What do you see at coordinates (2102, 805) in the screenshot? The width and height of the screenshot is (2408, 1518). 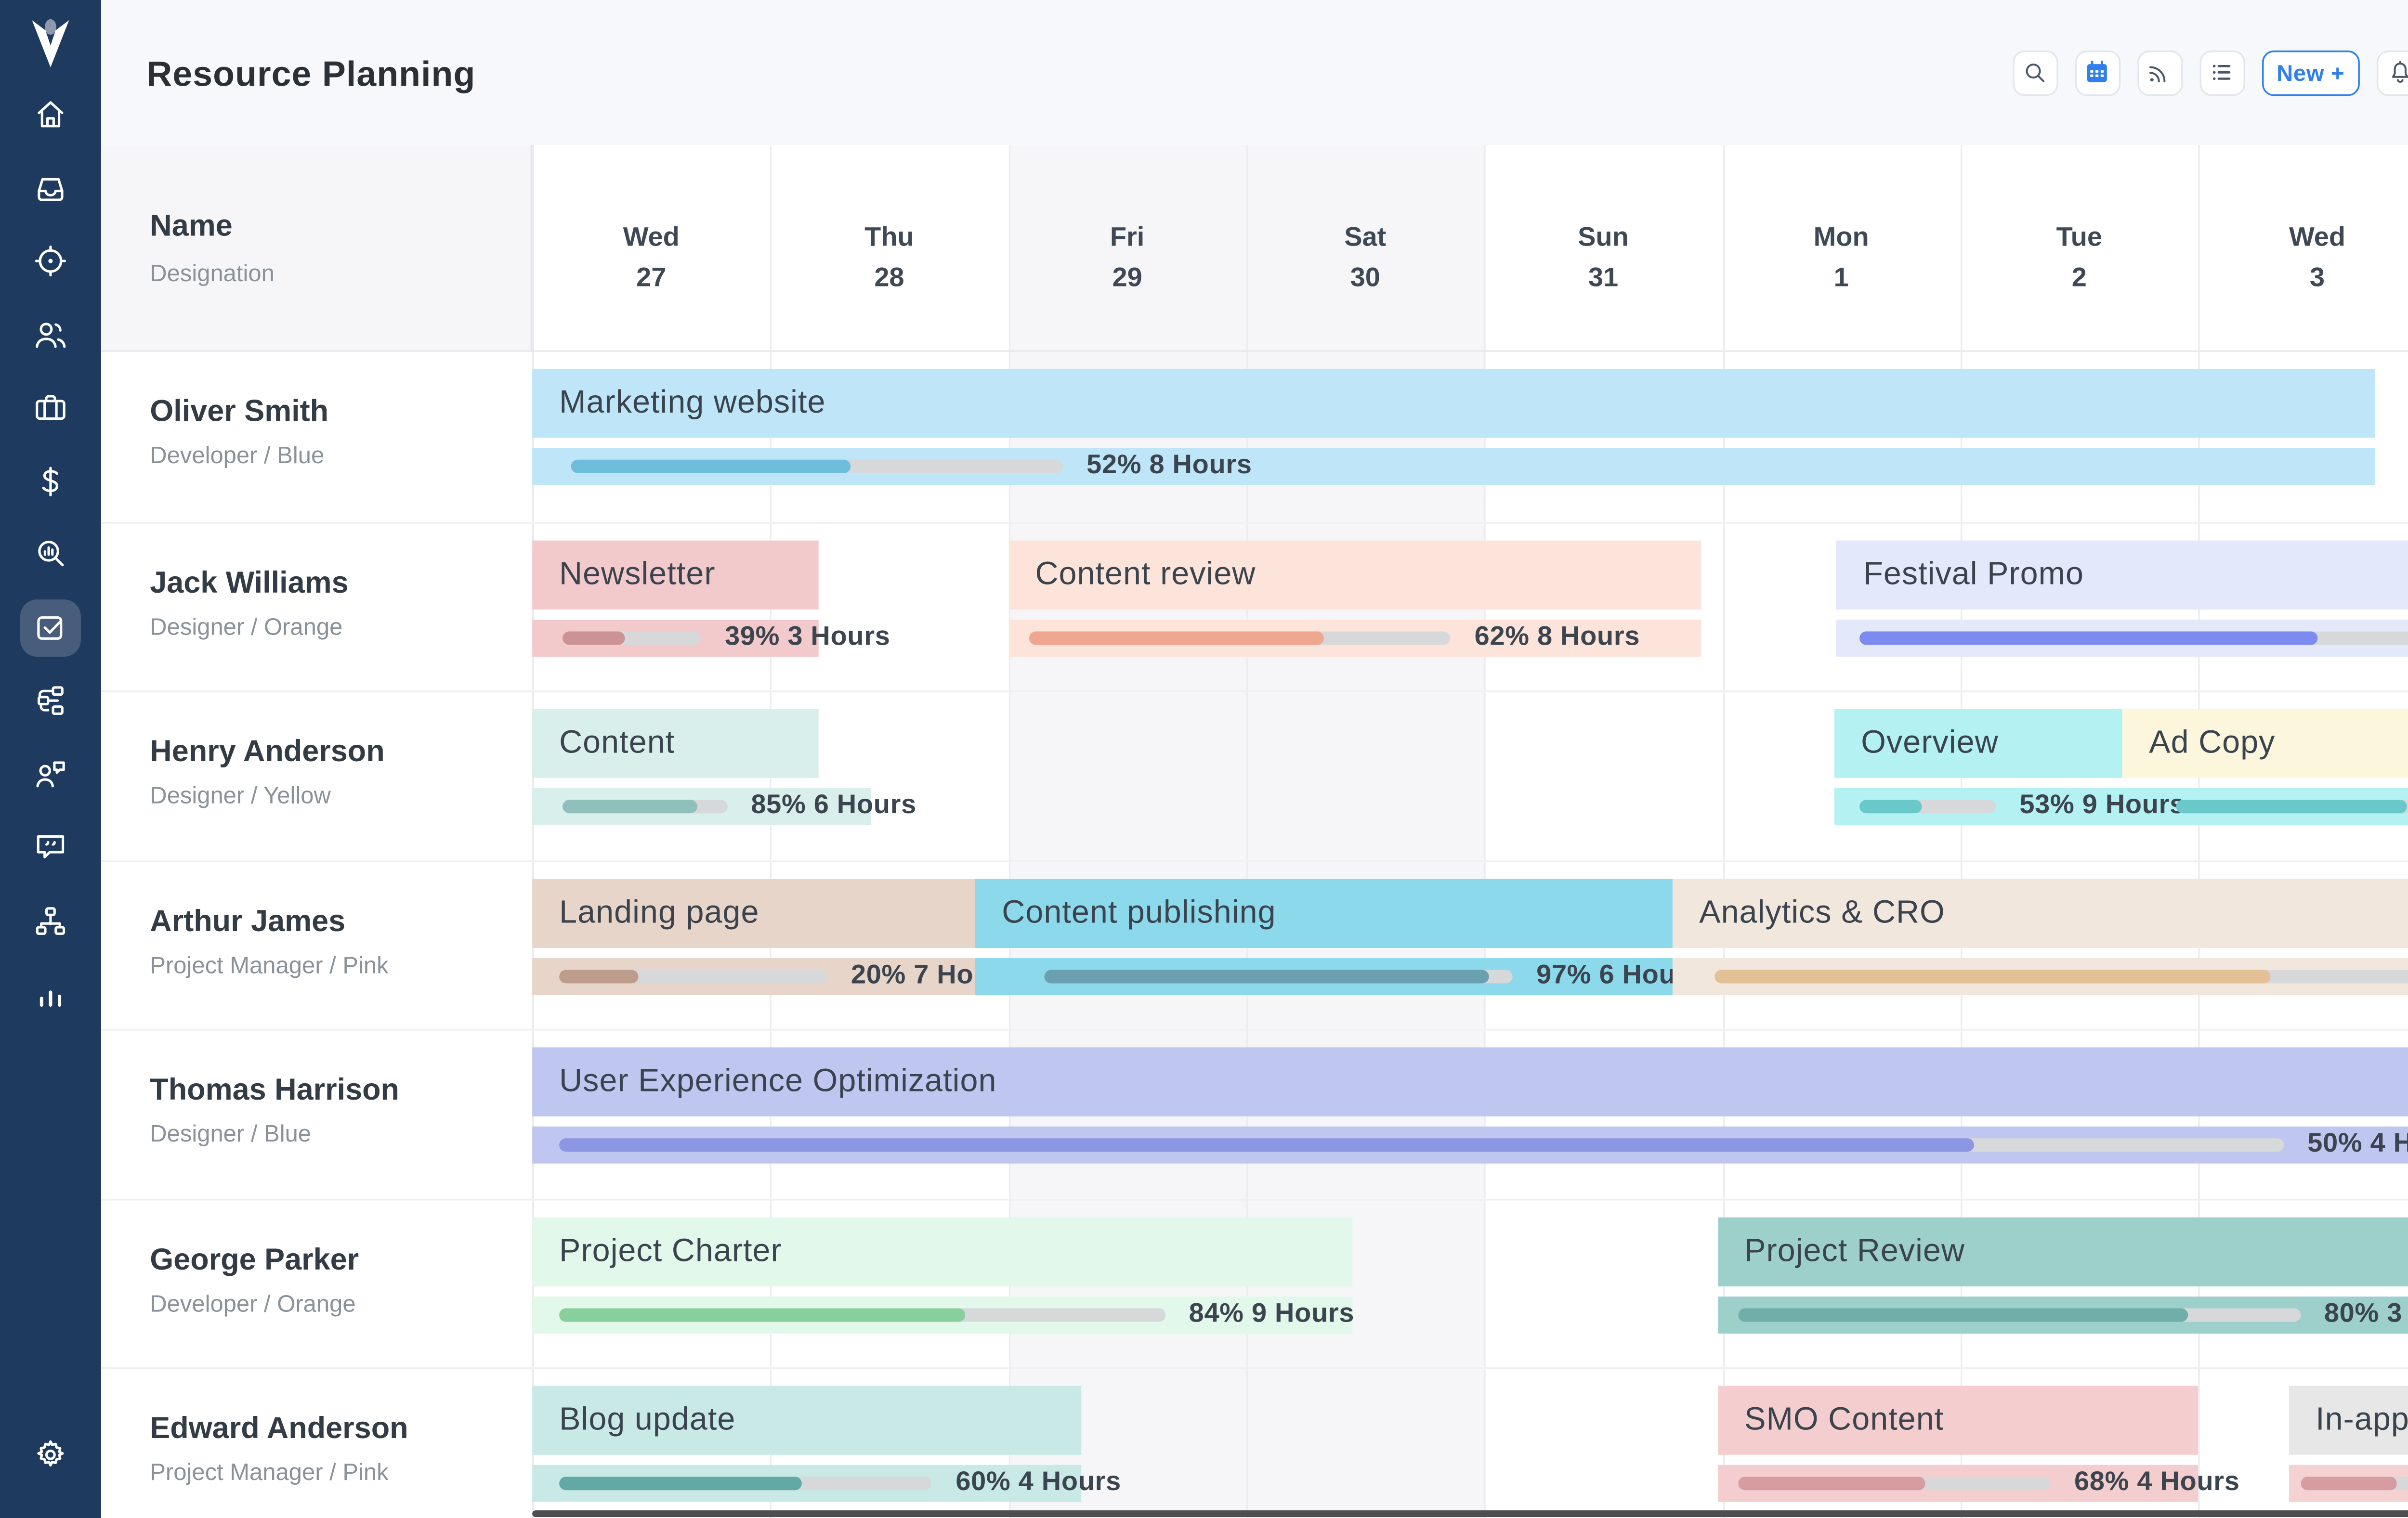 I see `progress-text: 53% 9 Hours` at bounding box center [2102, 805].